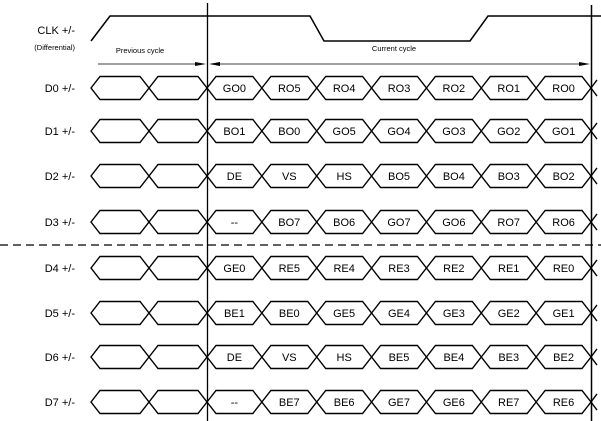  Describe the element at coordinates (563, 269) in the screenshot. I see `data-bit-label: RE0` at that location.